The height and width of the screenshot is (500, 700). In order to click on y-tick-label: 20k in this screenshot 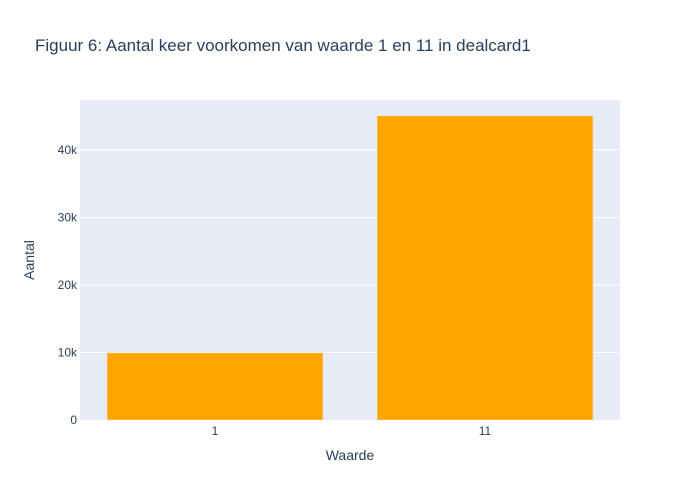, I will do `click(68, 285)`.